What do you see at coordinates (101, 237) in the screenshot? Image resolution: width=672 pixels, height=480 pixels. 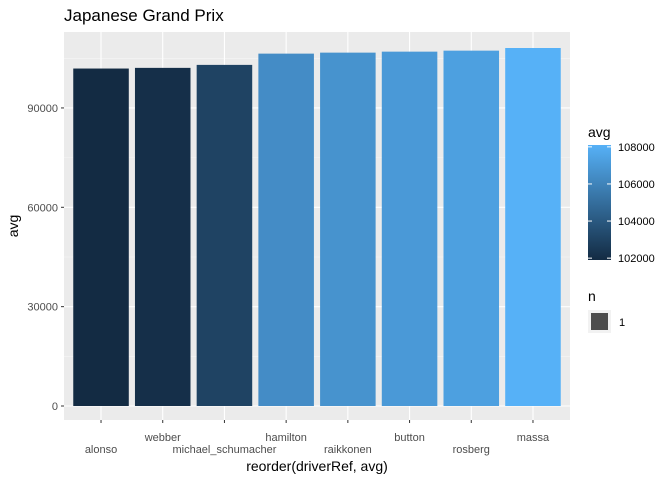 I see `bar-alonso` at bounding box center [101, 237].